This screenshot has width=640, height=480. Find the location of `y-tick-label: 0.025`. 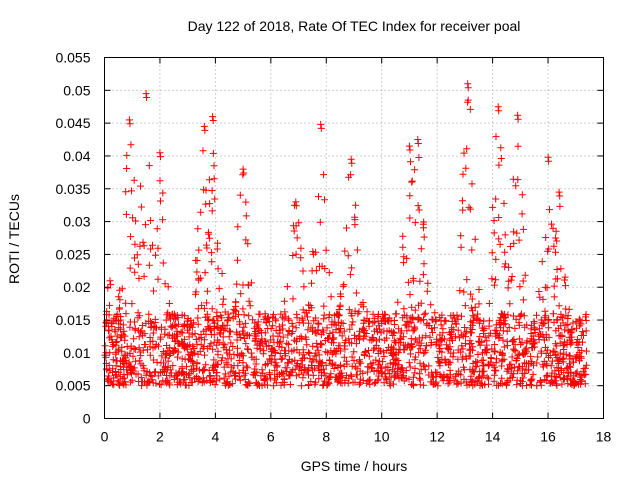

y-tick-label: 0.025 is located at coordinates (72, 254).